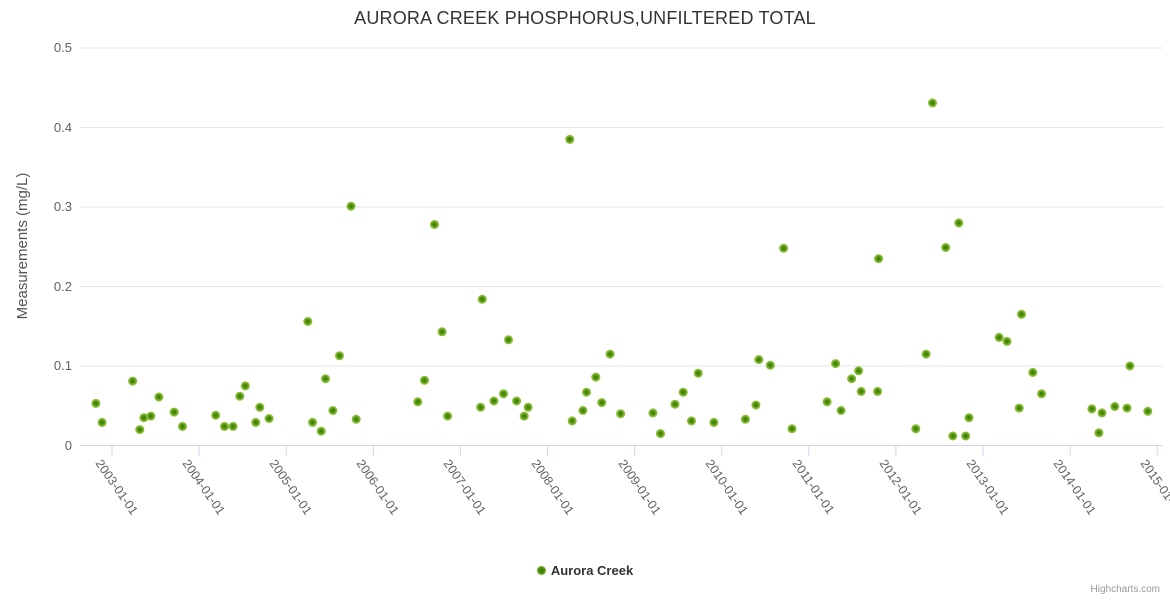 The width and height of the screenshot is (1170, 600). Describe the element at coordinates (62, 127) in the screenshot. I see `y-tick-label: 0.4` at that location.